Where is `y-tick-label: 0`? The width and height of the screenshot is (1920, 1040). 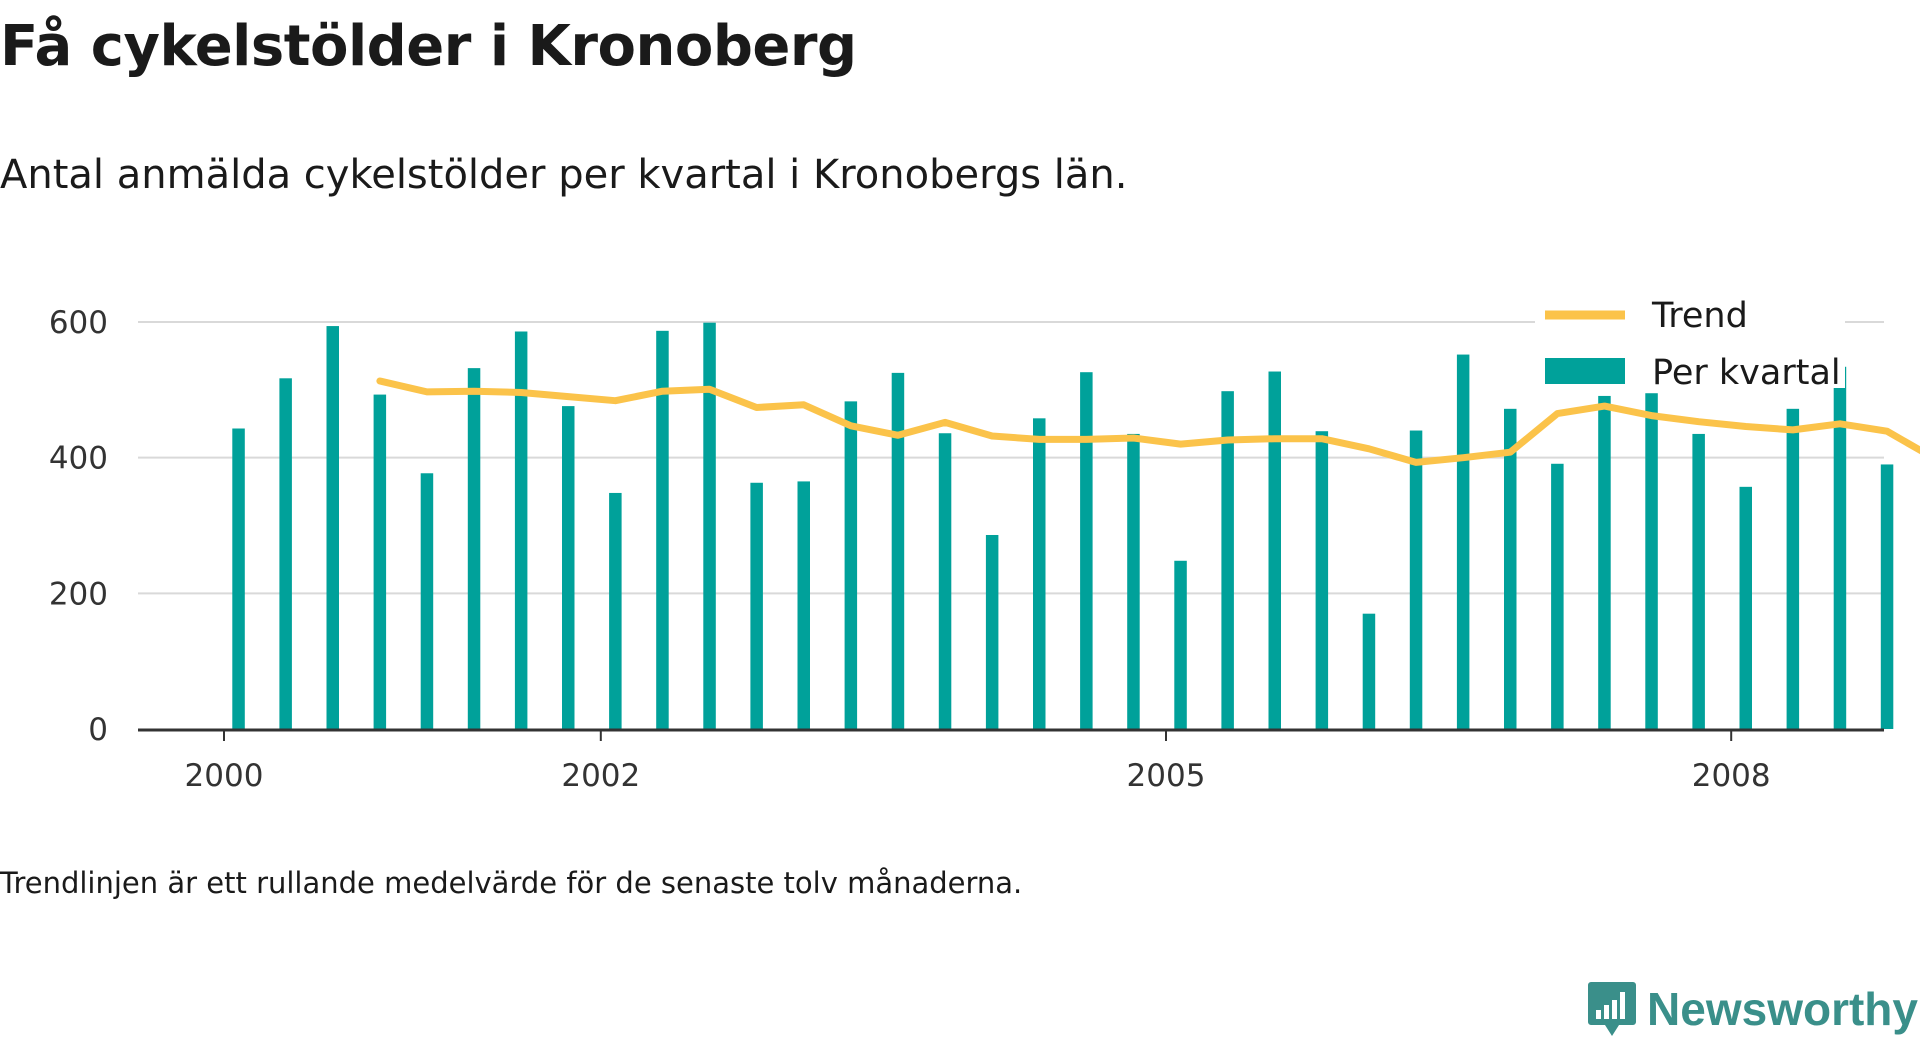
y-tick-label: 0 is located at coordinates (98, 730).